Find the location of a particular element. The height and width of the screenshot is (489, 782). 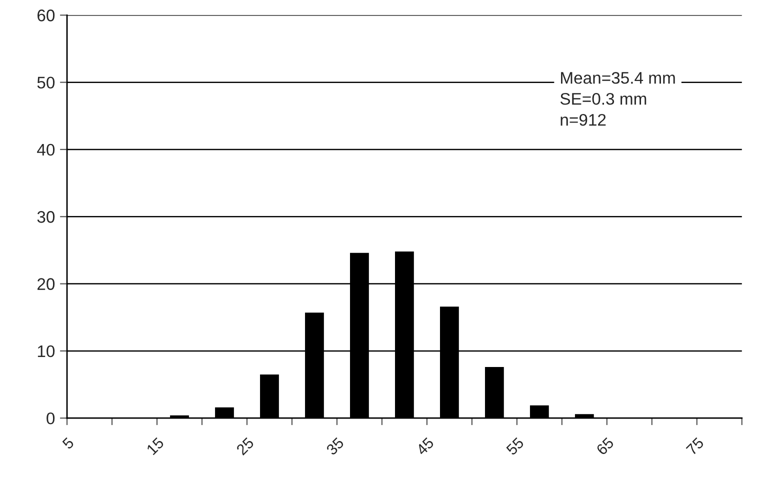

x-tick-label: 5 is located at coordinates (68, 443).